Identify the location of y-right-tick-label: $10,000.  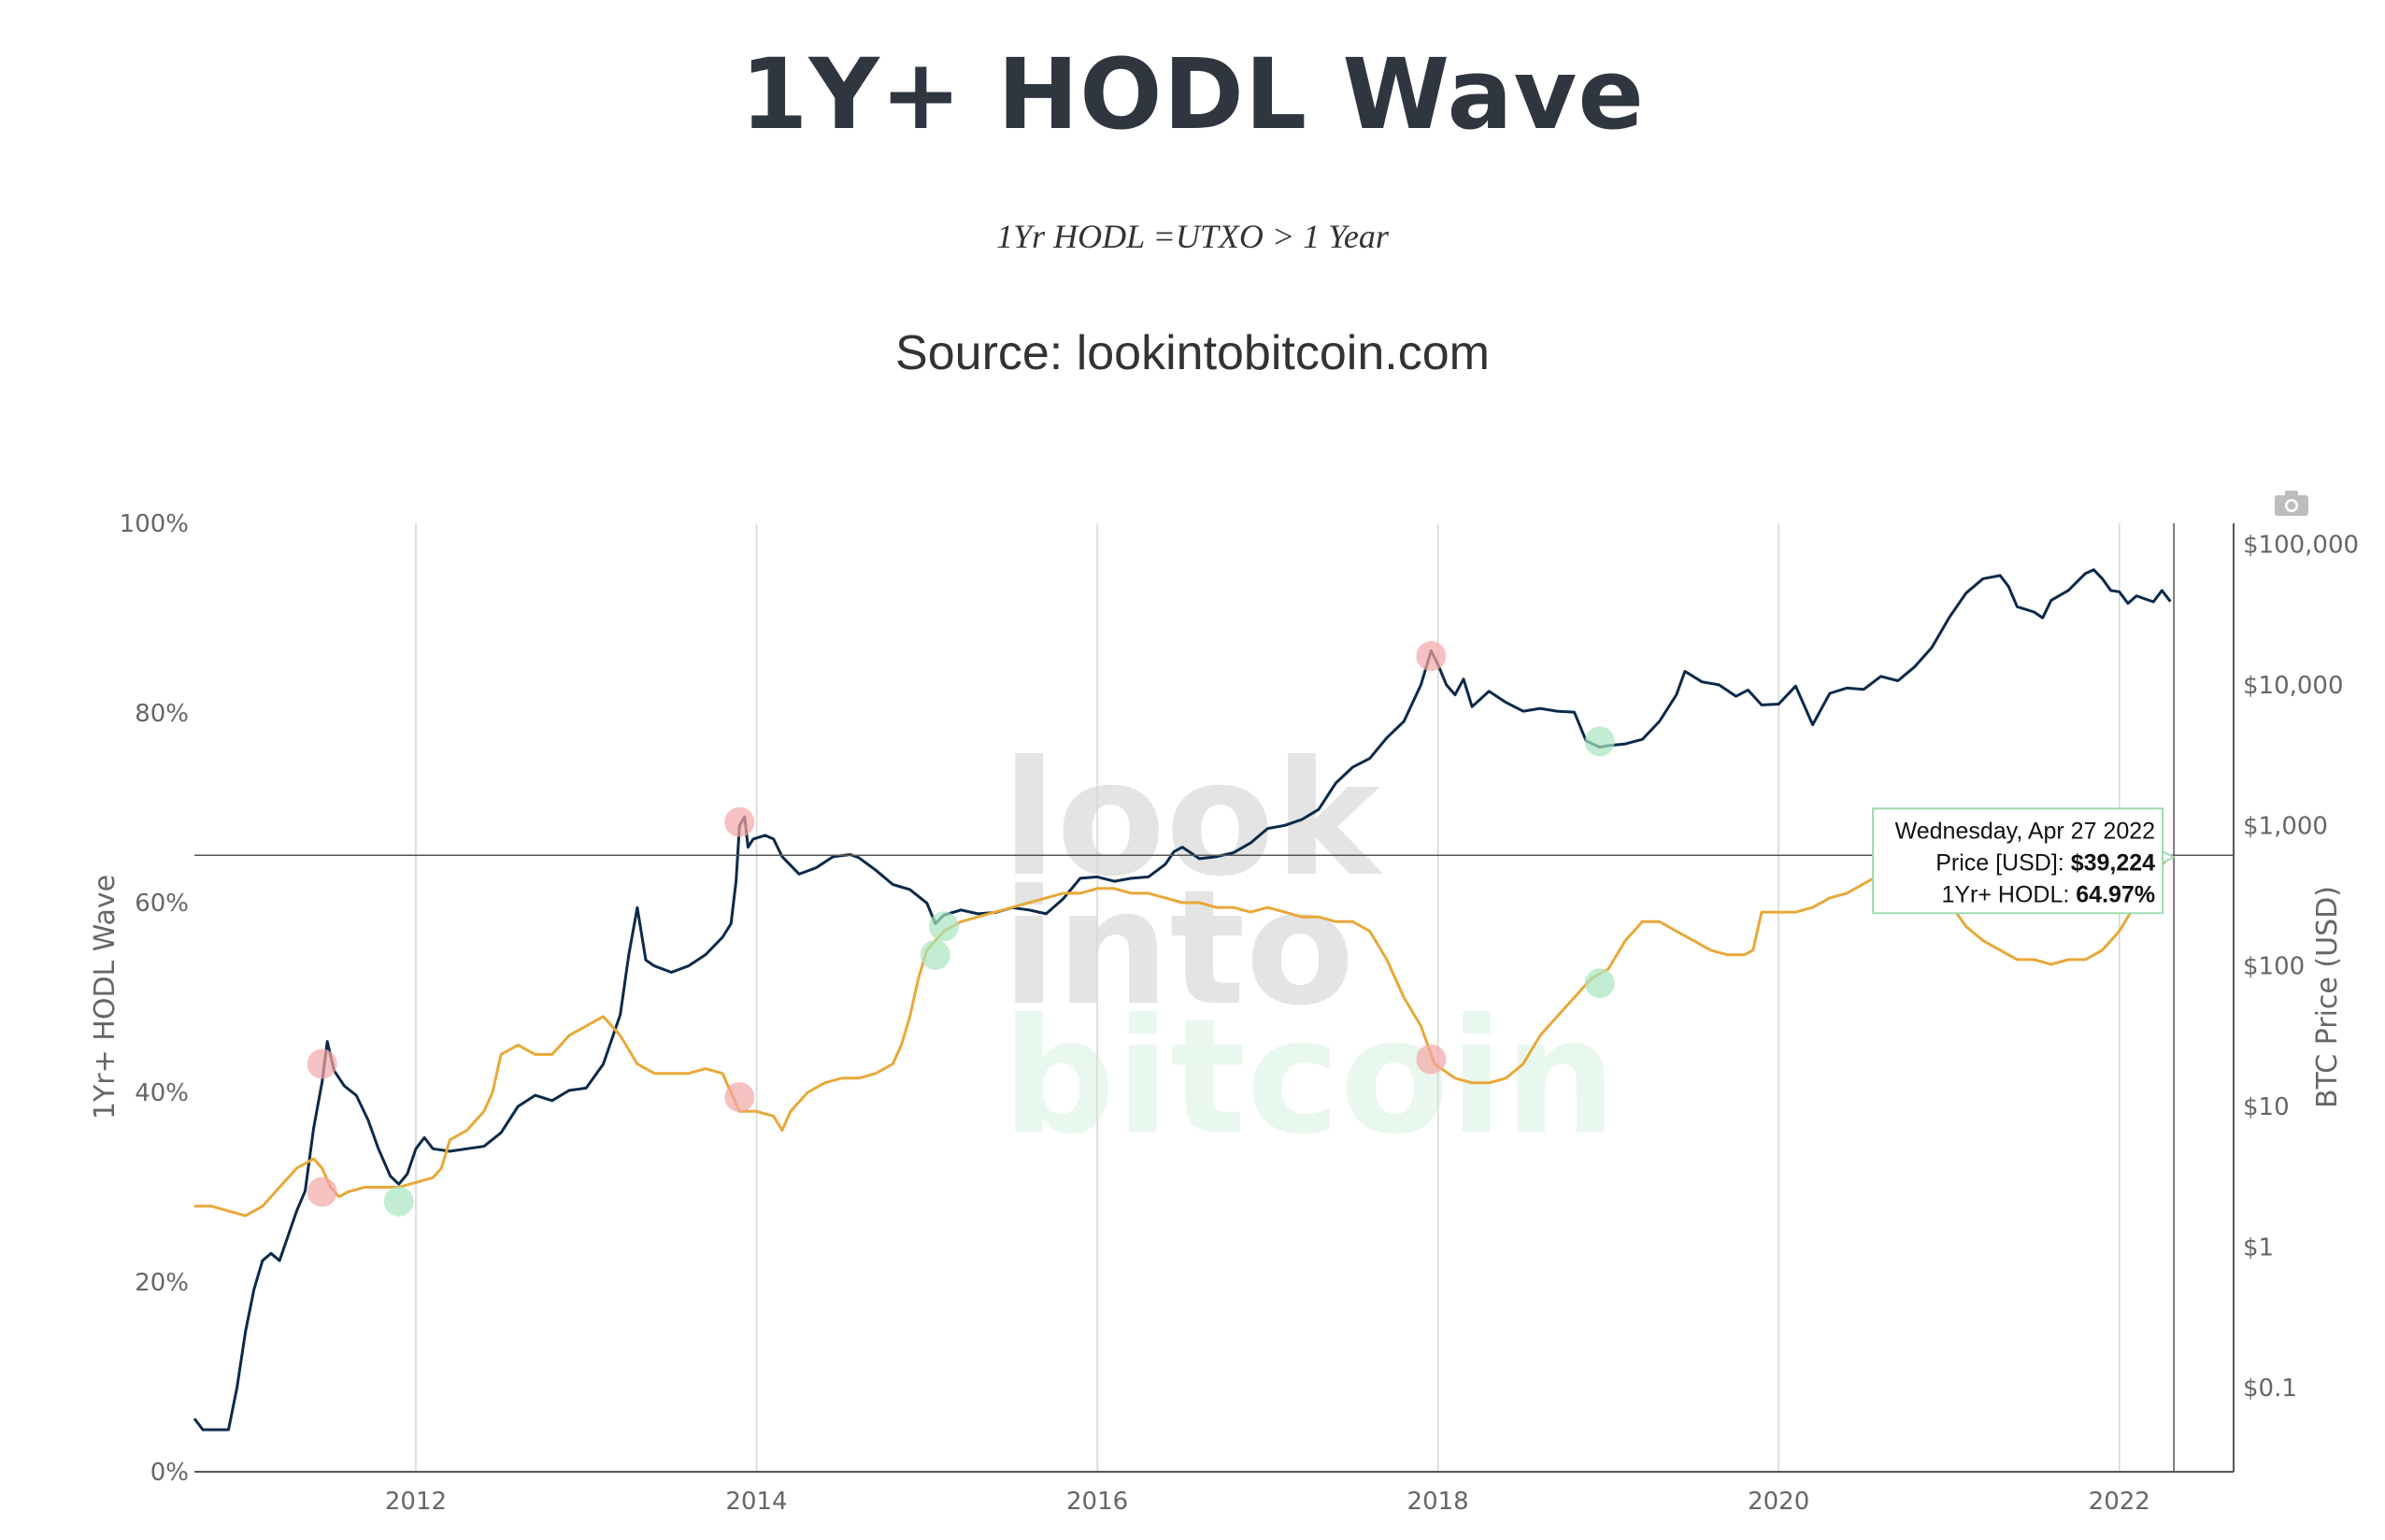
(2293, 686).